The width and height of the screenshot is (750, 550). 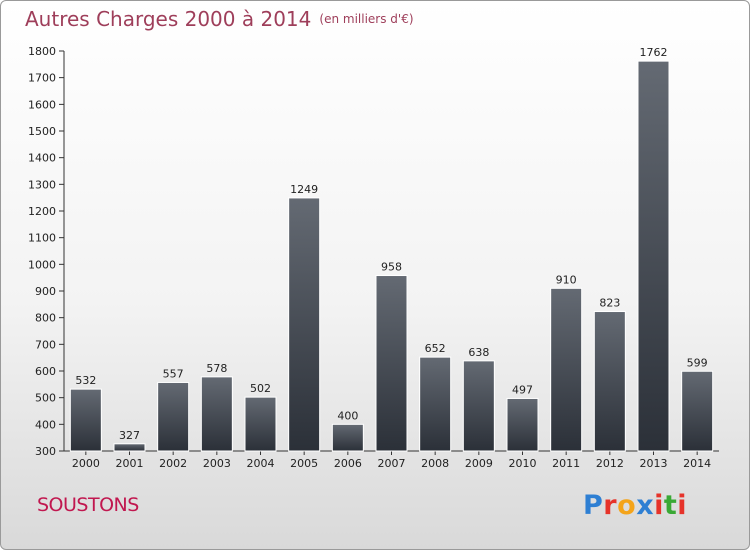 I want to click on bar-value-label: 557, so click(x=173, y=373).